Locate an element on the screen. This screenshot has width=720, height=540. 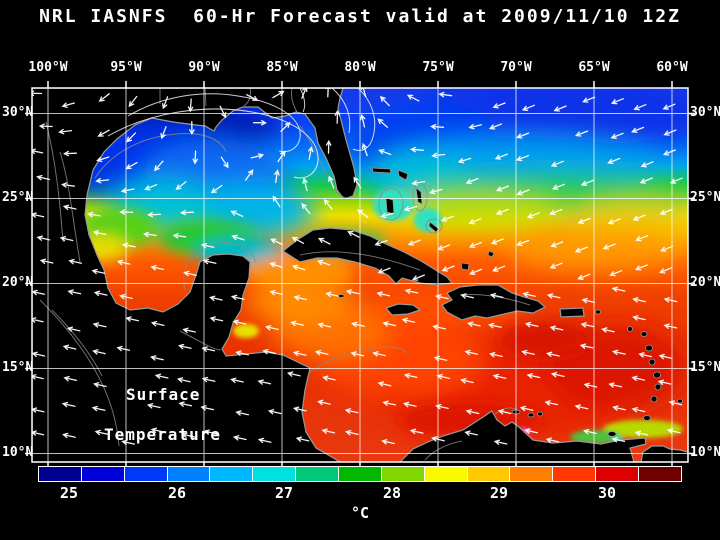
hispaniola is located at coordinates (494, 302).